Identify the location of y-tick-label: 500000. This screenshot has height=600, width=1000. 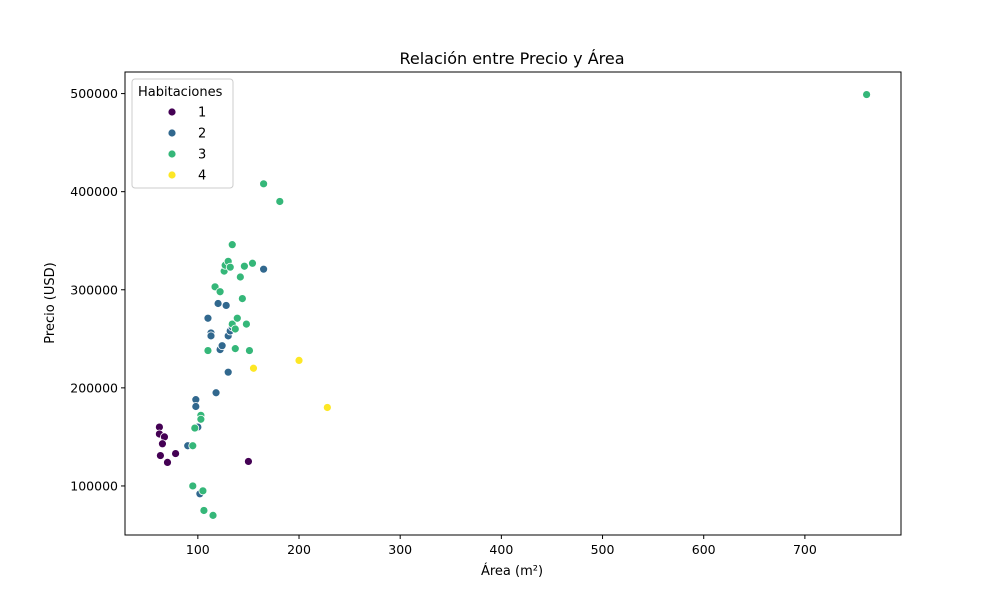
(94, 93).